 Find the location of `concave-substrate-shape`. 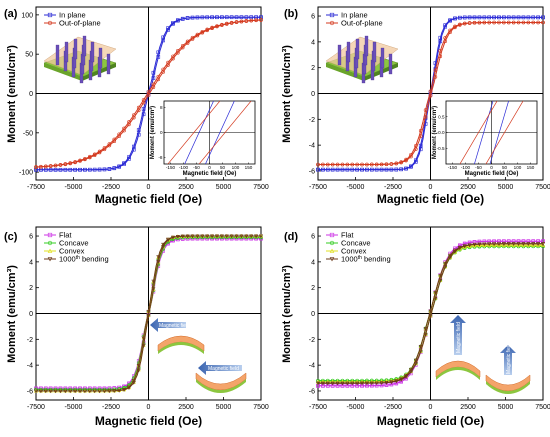

concave-substrate-shape is located at coordinates (181, 348).